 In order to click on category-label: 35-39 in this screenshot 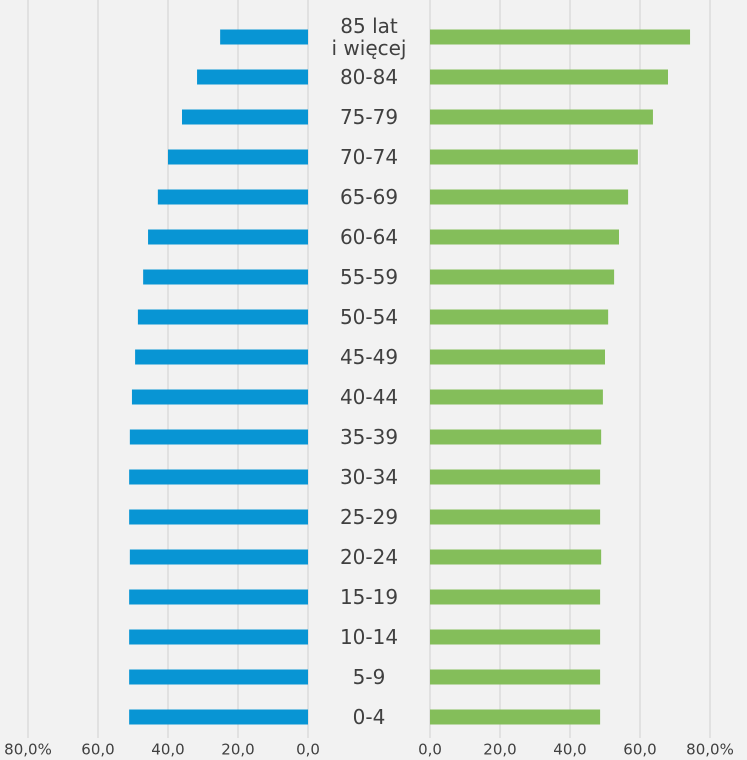, I will do `click(369, 437)`.